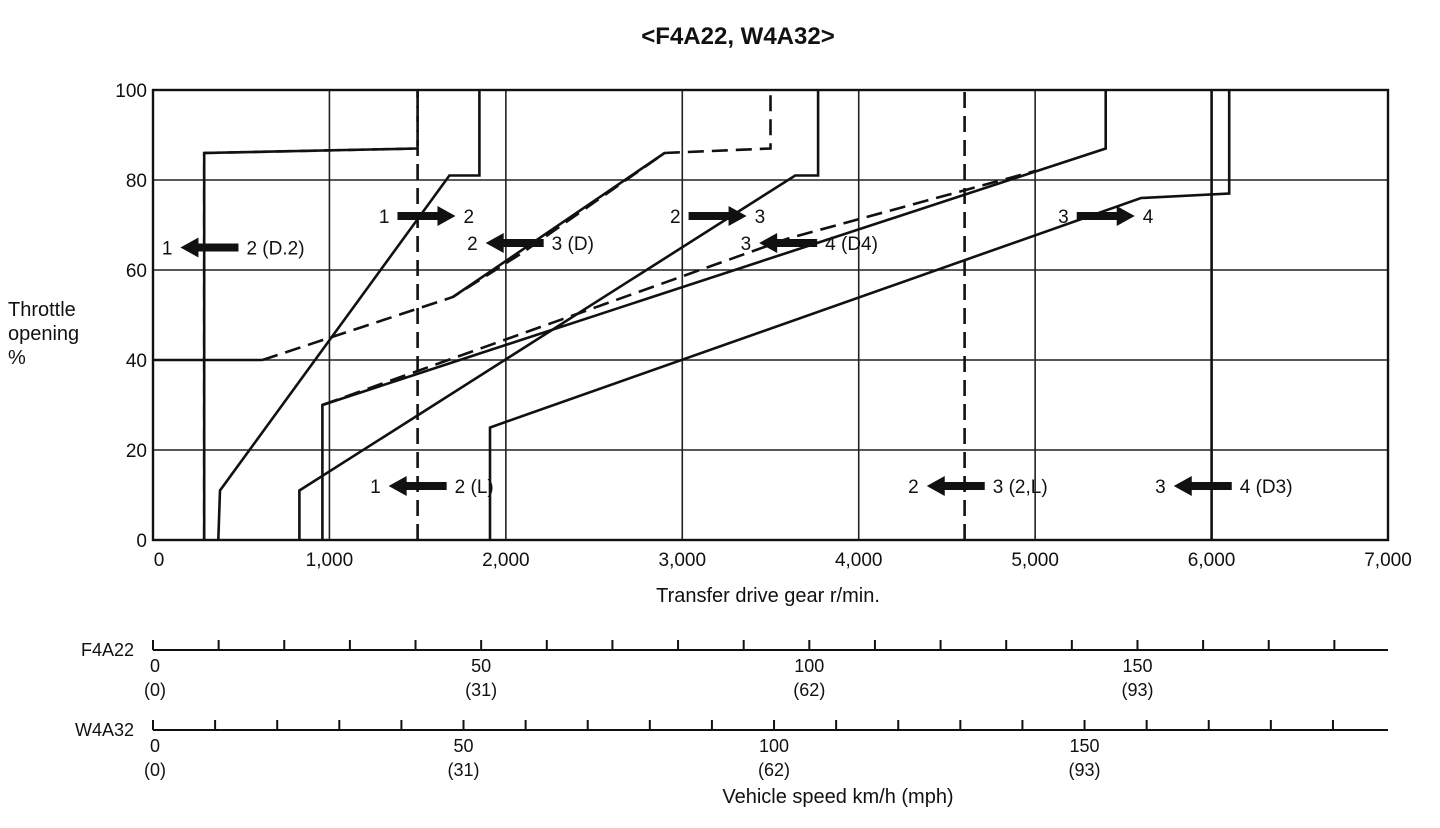 This screenshot has width=1440, height=828. What do you see at coordinates (768, 596) in the screenshot?
I see `x-axis-label: Transfer drive gear r/min.` at bounding box center [768, 596].